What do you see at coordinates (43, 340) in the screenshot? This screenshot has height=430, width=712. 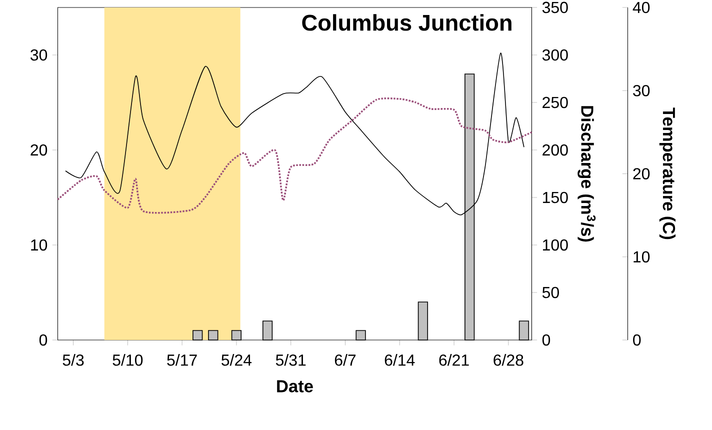 I see `y-tick-label: 0` at bounding box center [43, 340].